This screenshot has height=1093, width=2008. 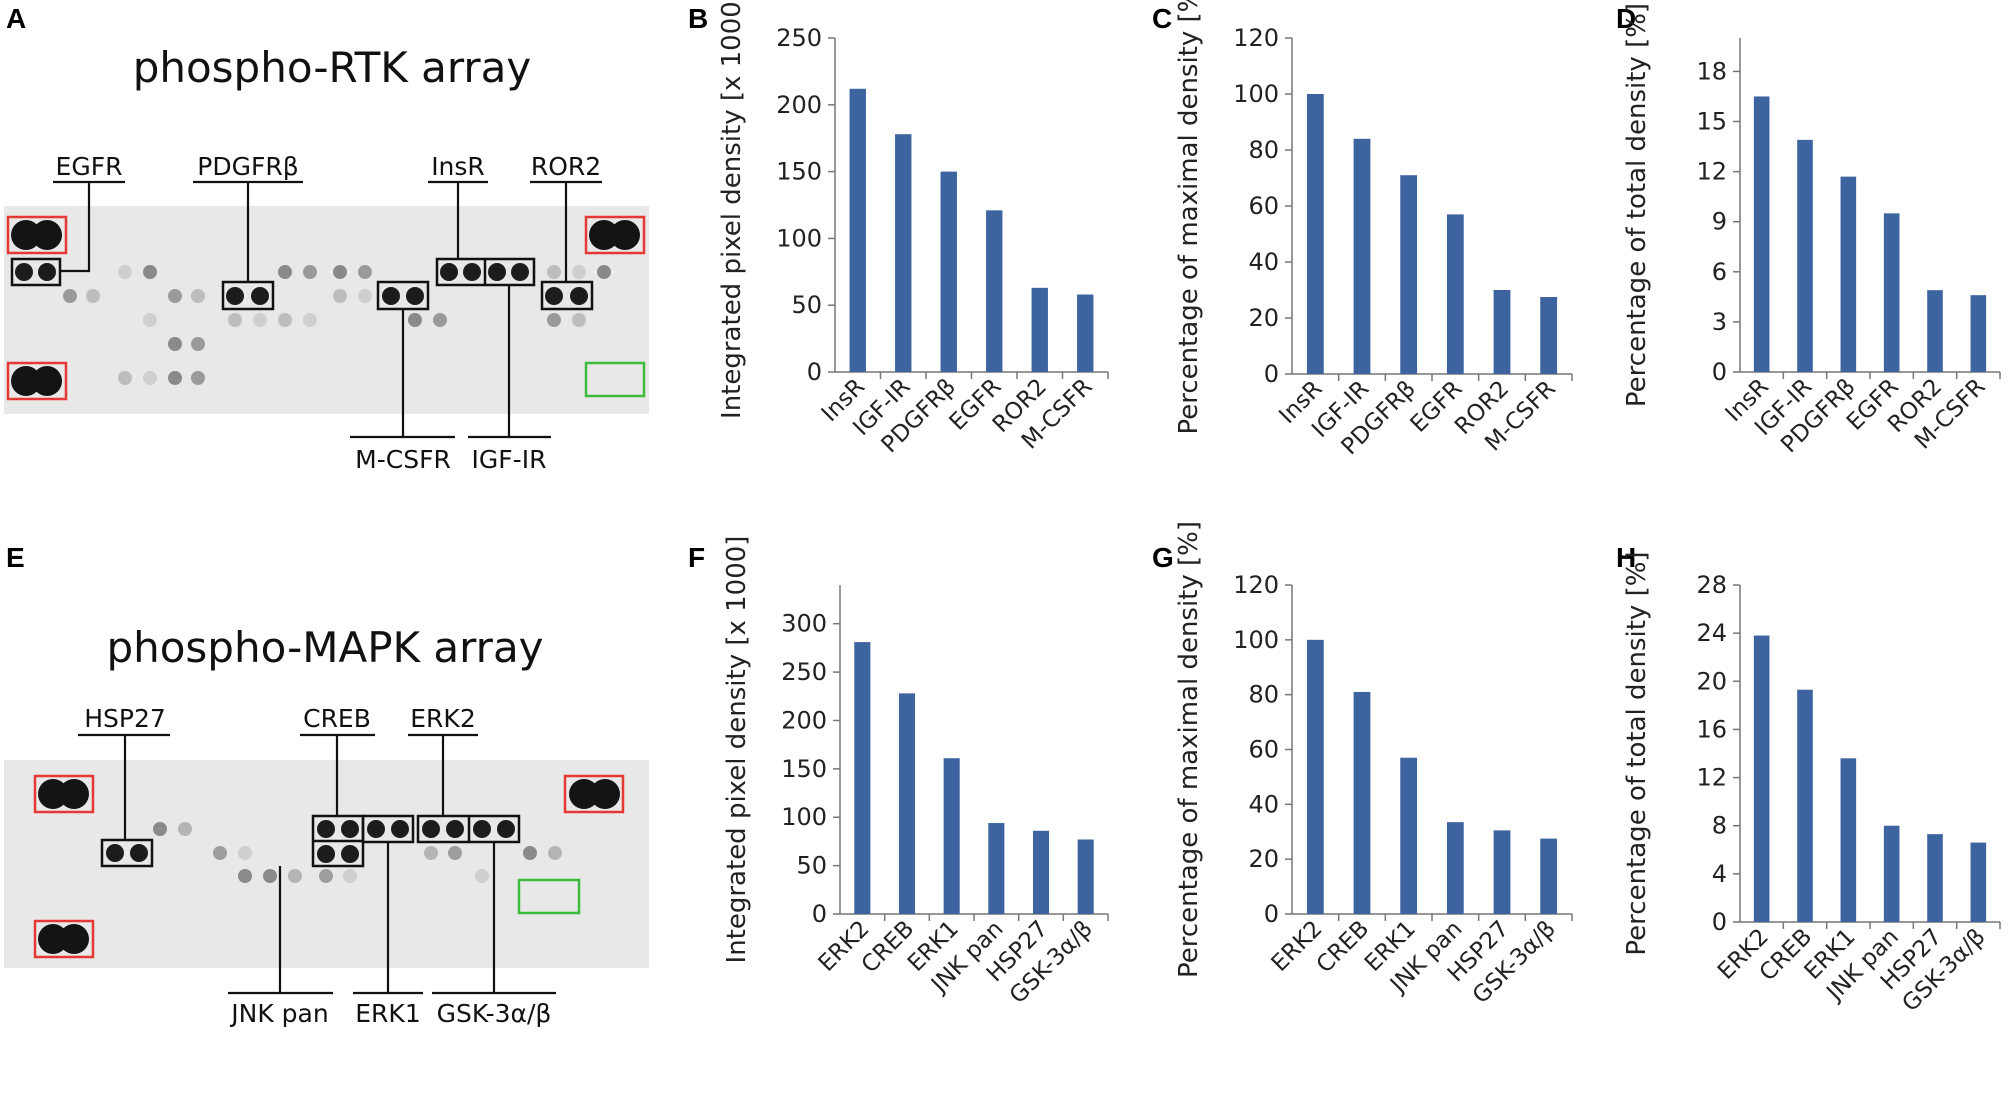 What do you see at coordinates (1315, 776) in the screenshot?
I see `bar-erk2` at bounding box center [1315, 776].